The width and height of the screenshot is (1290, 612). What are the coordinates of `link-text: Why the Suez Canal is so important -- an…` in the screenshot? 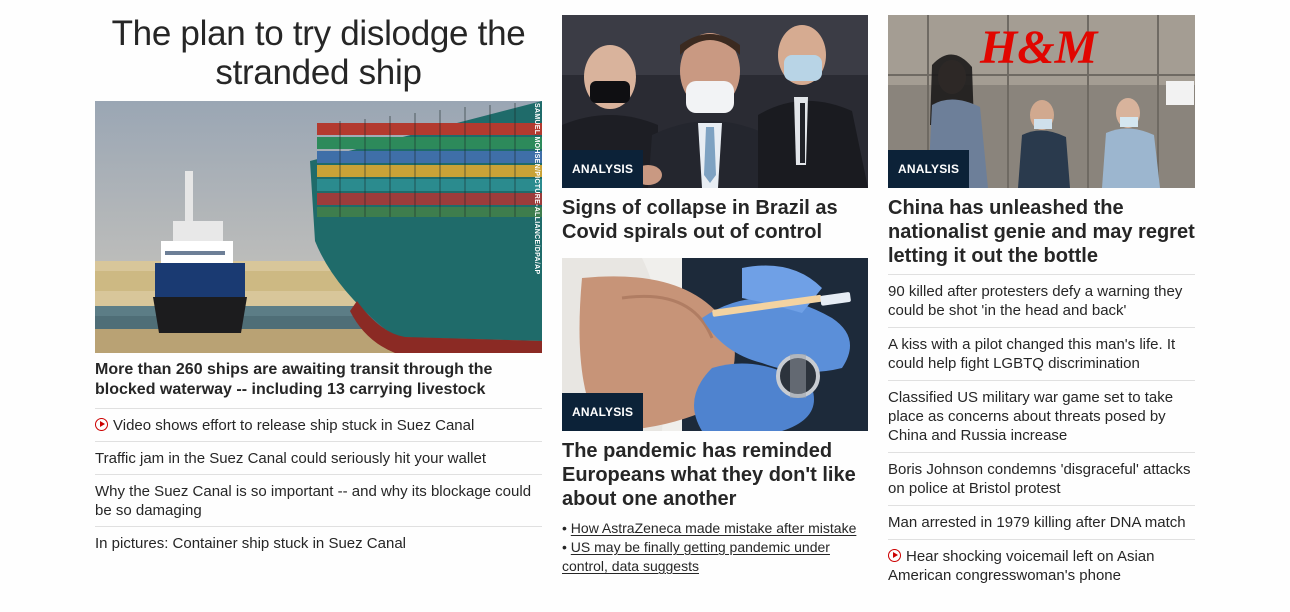 It's located at (313, 501).